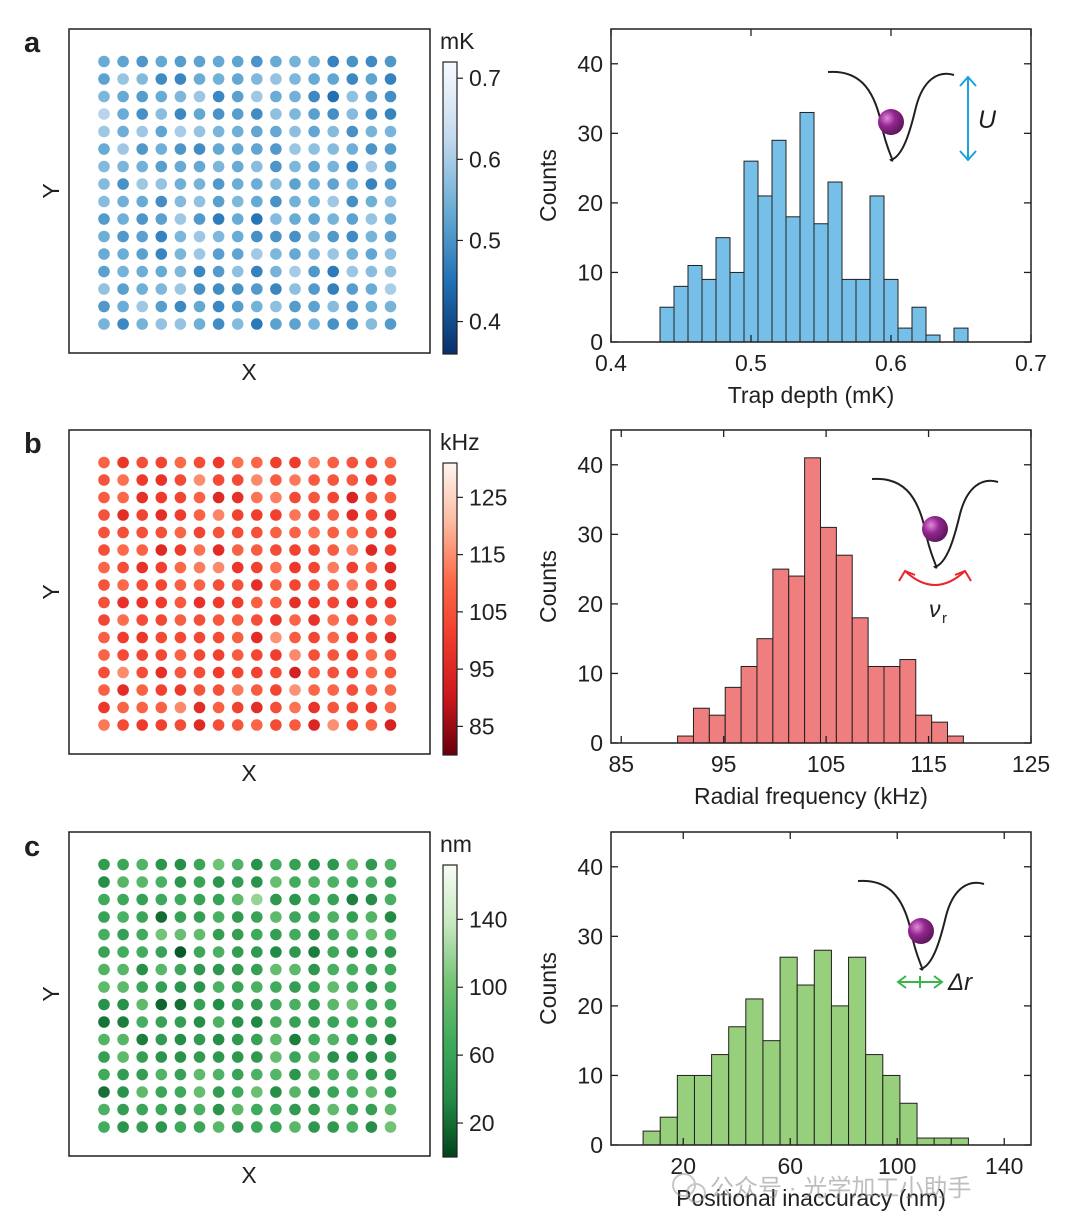  Describe the element at coordinates (751, 363) in the screenshot. I see `x-tick-label: 0.5` at that location.